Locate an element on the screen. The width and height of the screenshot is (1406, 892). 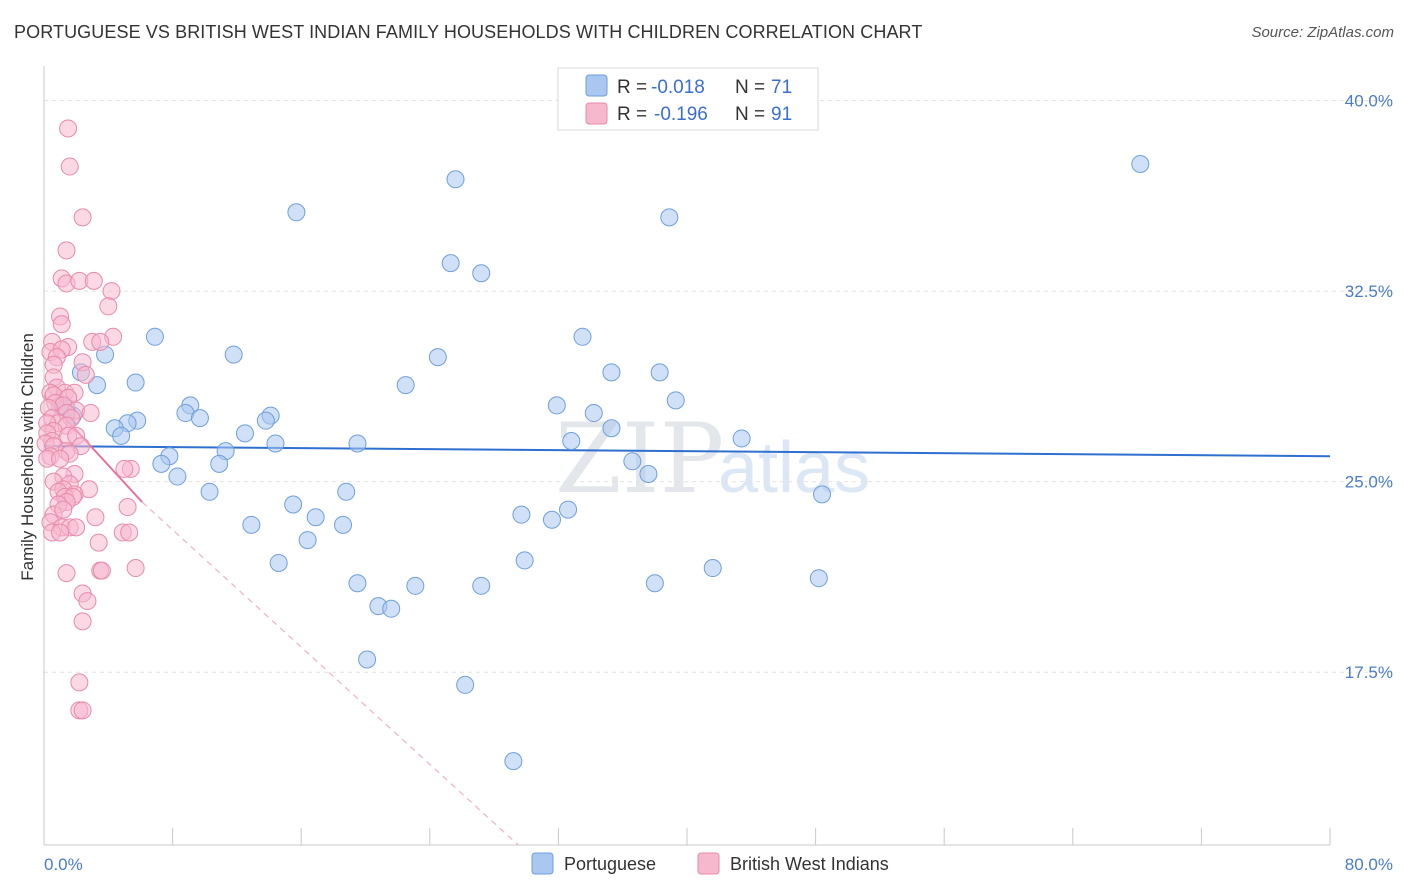
trend-line-portuguese is located at coordinates (687, 451).